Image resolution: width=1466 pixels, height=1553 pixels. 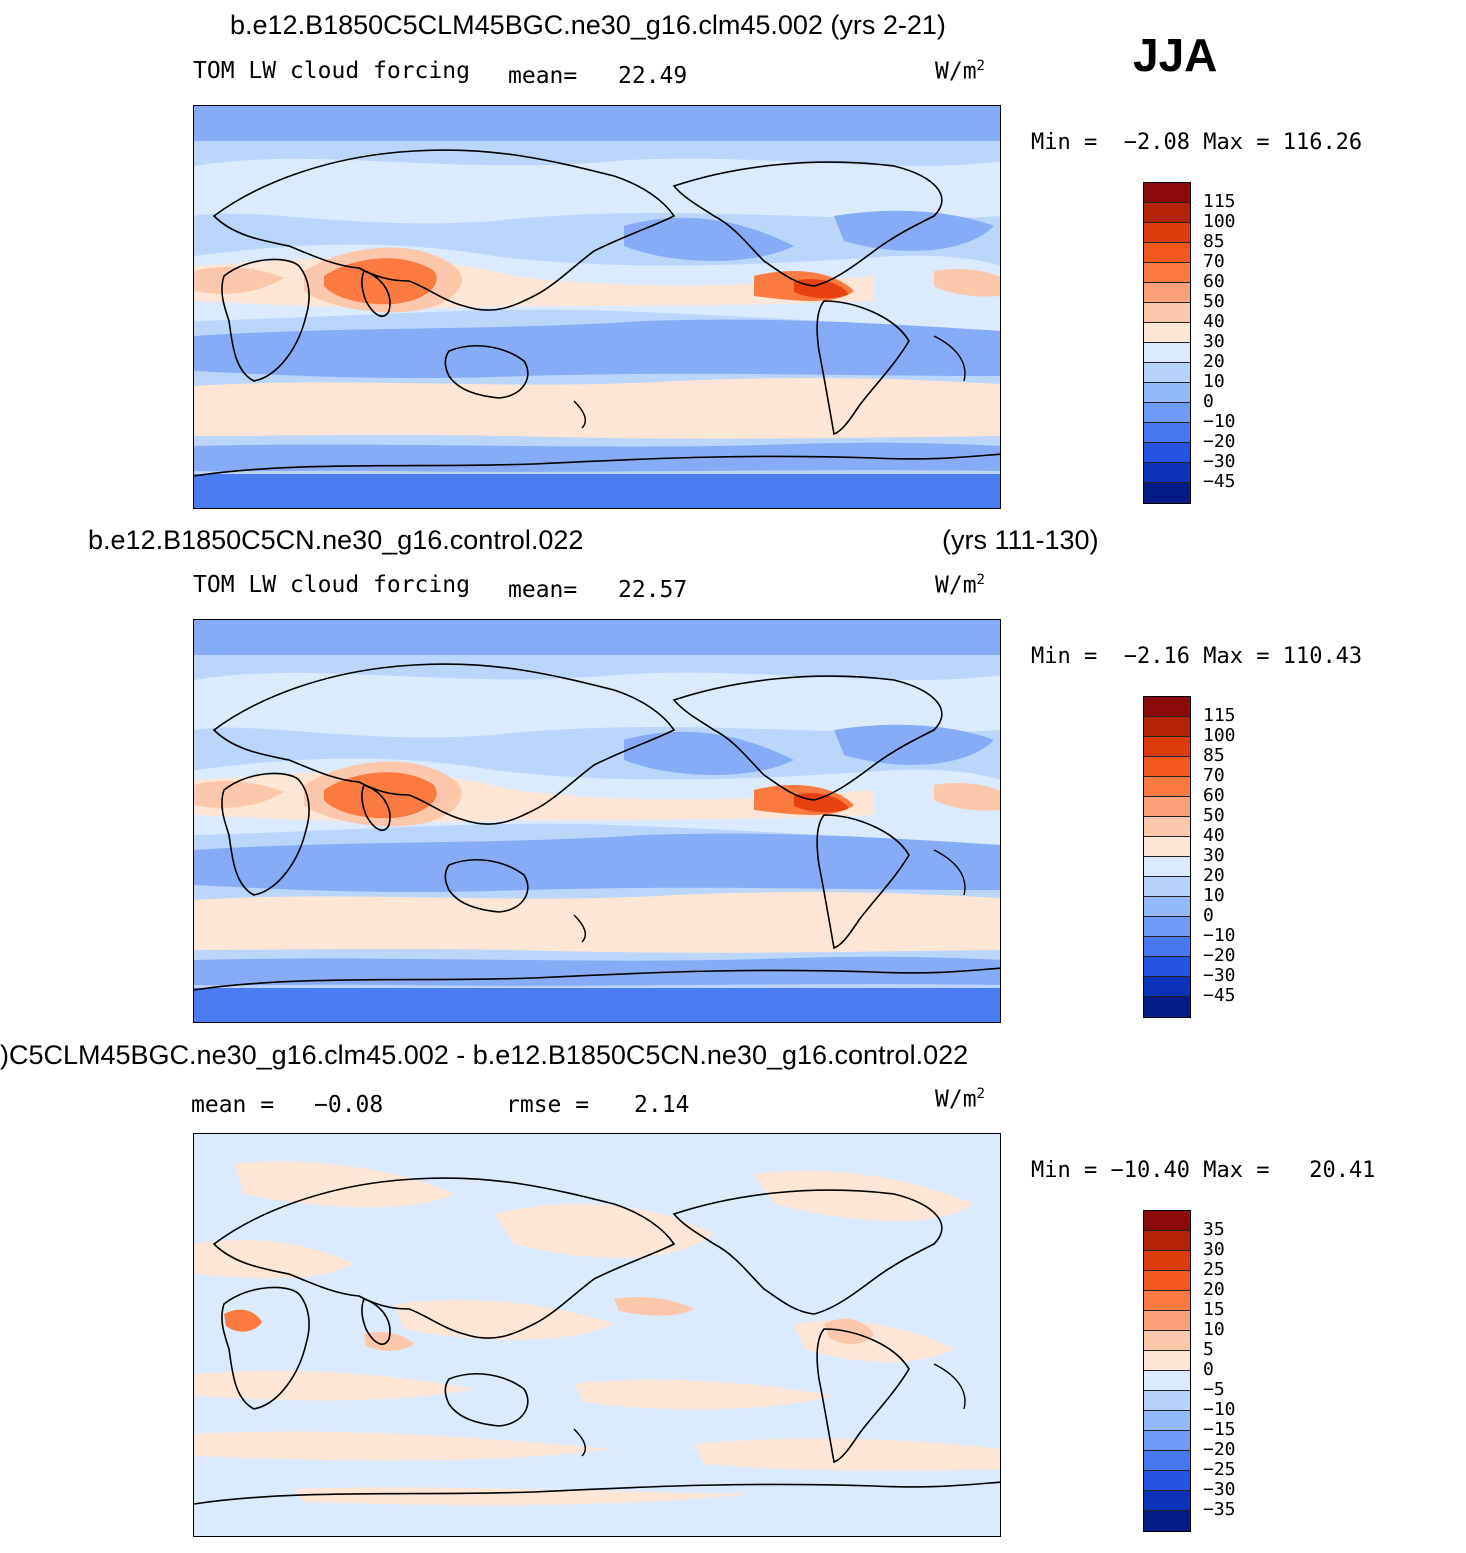 I want to click on max-value: 20.41, so click(x=1342, y=1170).